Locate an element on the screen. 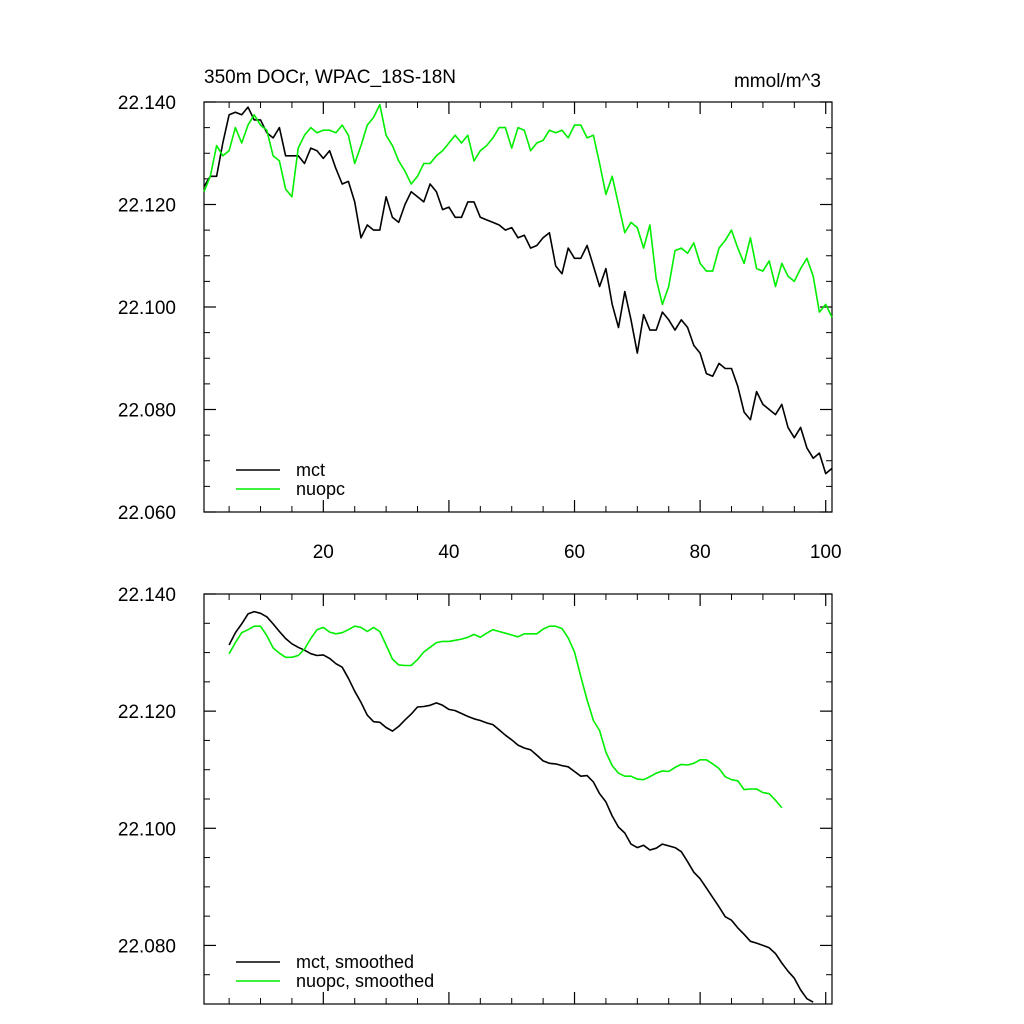 Image resolution: width=1024 pixels, height=1024 pixels. legend-label: mct is located at coordinates (310, 470).